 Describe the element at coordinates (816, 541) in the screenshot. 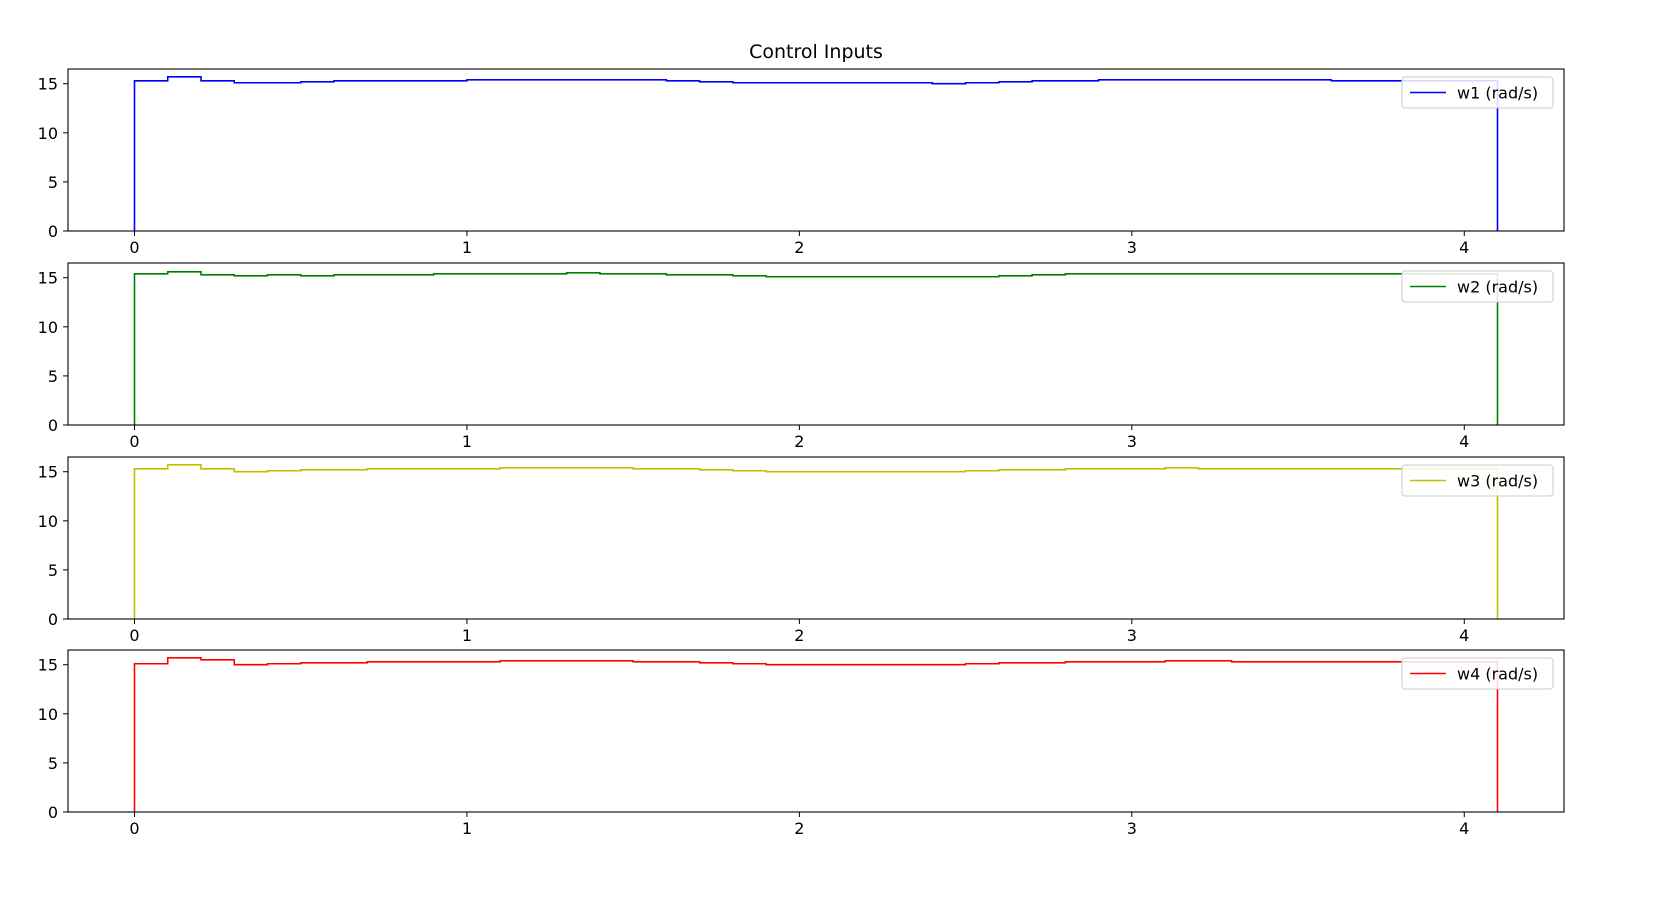

I see `series-line-w3` at that location.